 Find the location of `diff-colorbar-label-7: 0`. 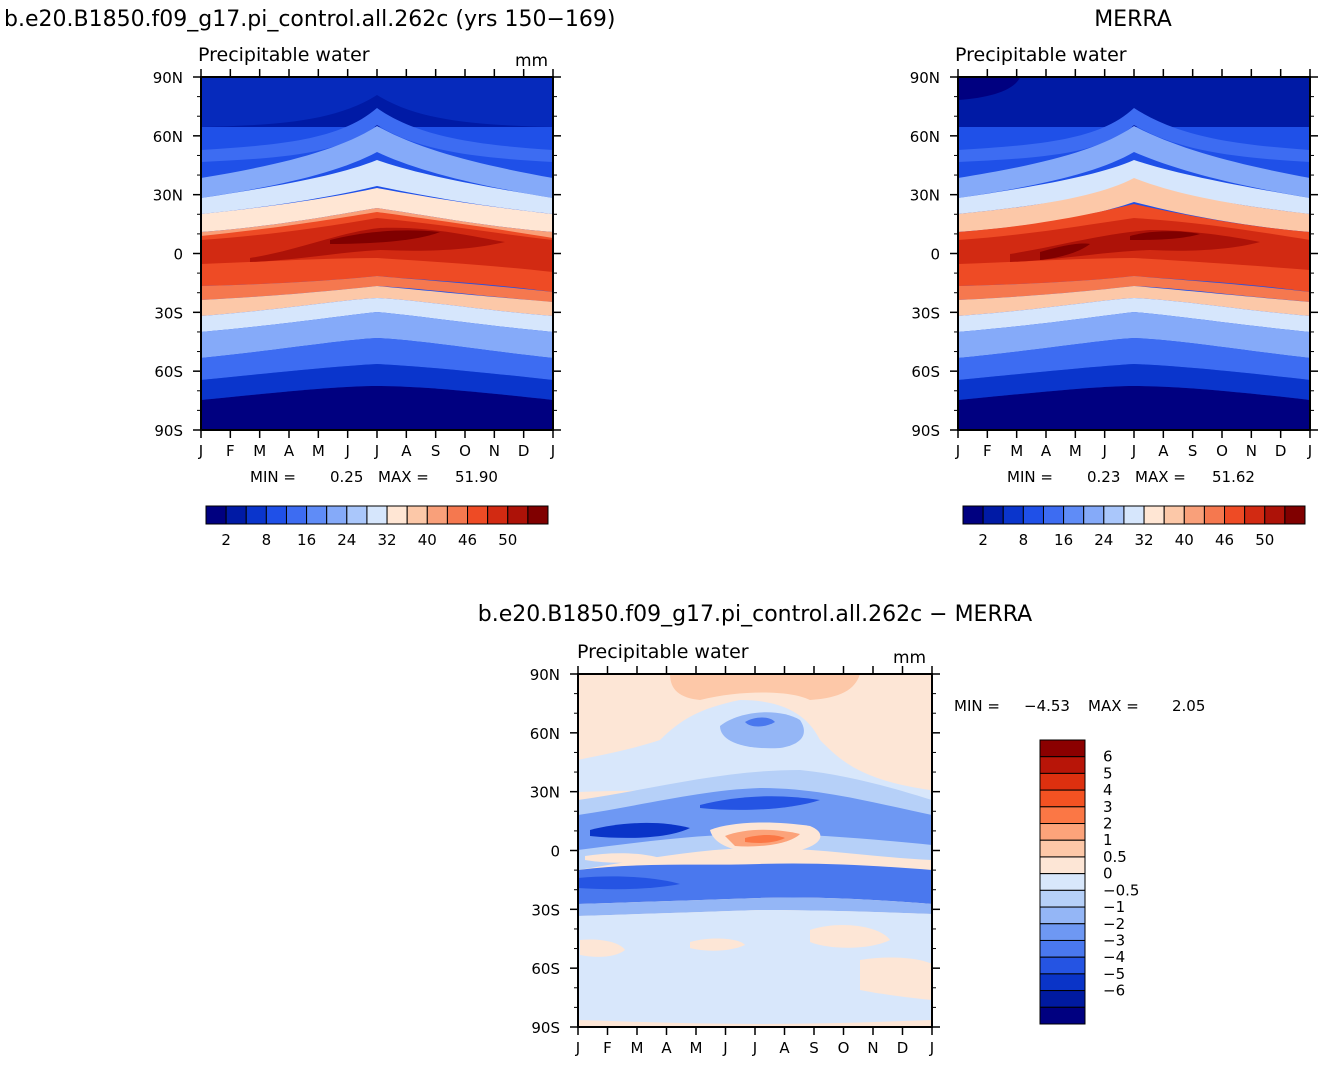

diff-colorbar-label-7: 0 is located at coordinates (1108, 874).